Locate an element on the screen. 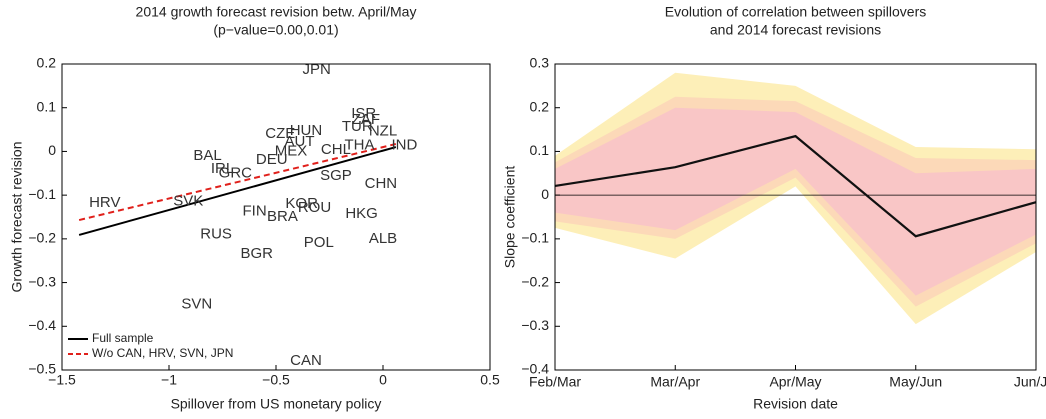 Image resolution: width=1046 pixels, height=419 pixels. point-label: ISR is located at coordinates (363, 113).